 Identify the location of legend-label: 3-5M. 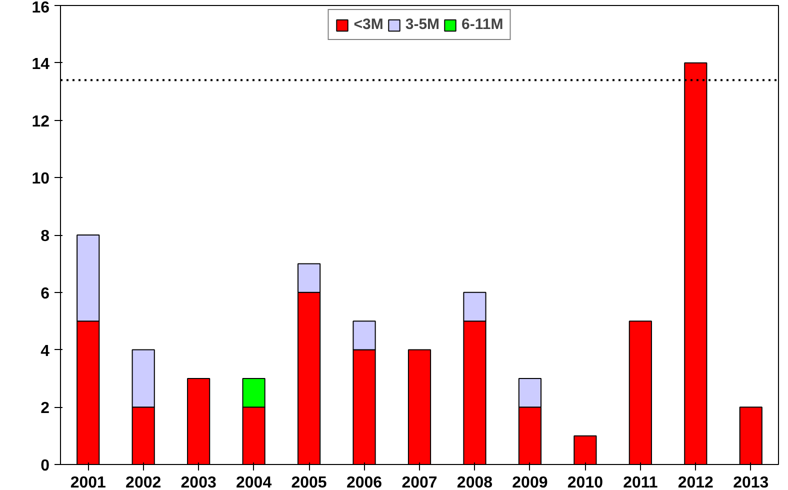
(422, 24).